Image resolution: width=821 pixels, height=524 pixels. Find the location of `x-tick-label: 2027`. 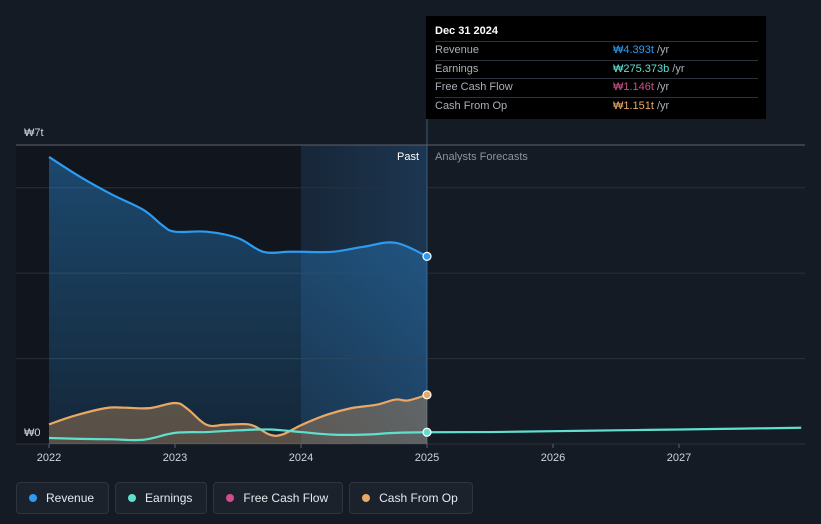

x-tick-label: 2027 is located at coordinates (679, 458).